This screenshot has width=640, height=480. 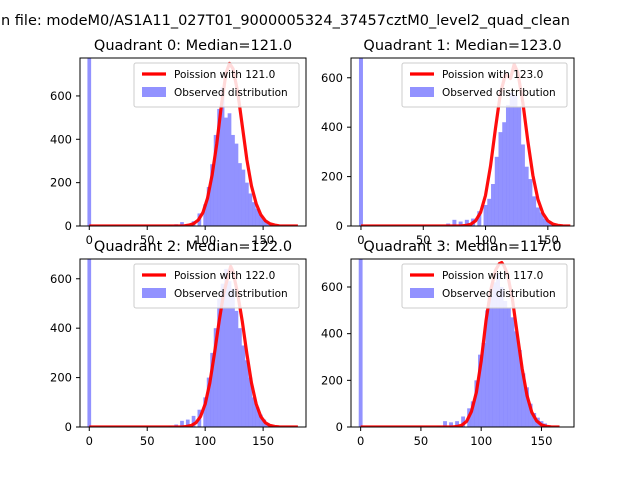 I want to click on y-tick-label: 200, so click(x=332, y=177).